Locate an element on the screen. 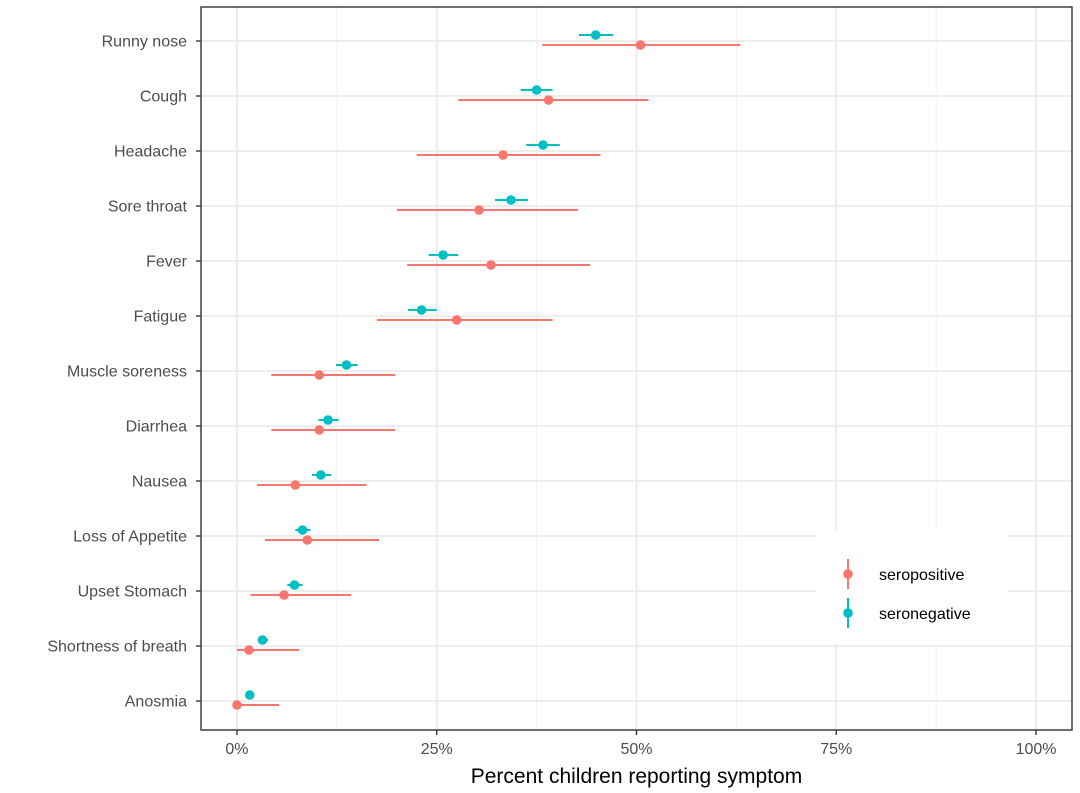 The width and height of the screenshot is (1080, 793). x-axis-labels: 0% 25% 50% 75% 100% is located at coordinates (641, 744).